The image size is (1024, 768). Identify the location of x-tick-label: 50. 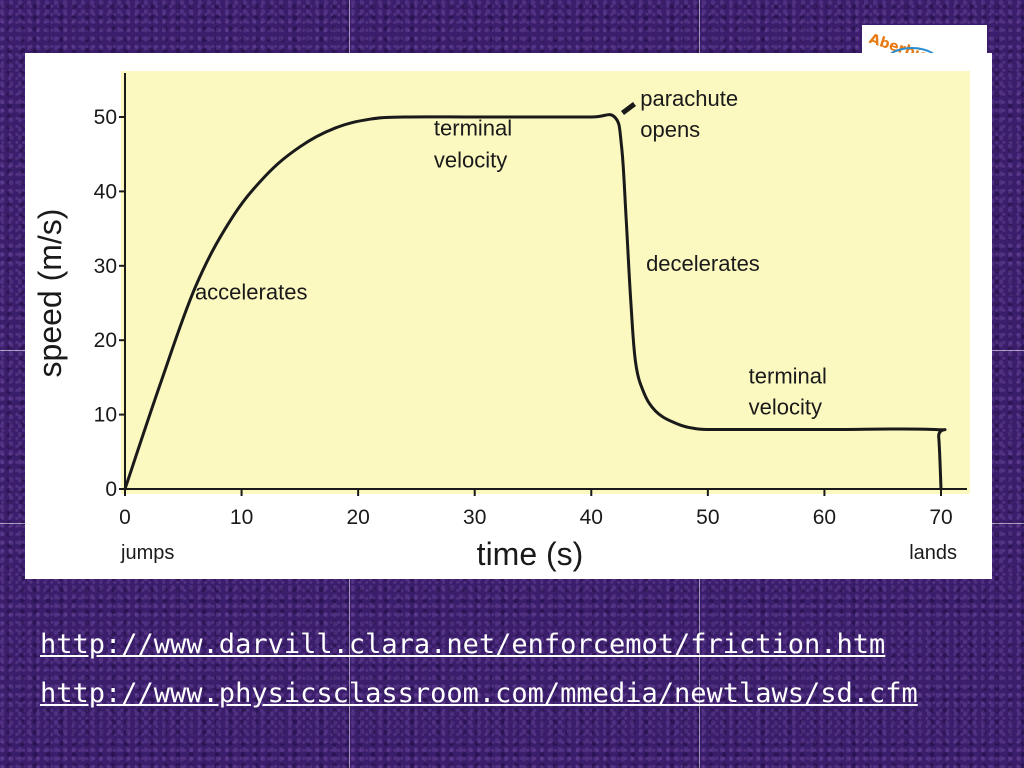
(707, 517).